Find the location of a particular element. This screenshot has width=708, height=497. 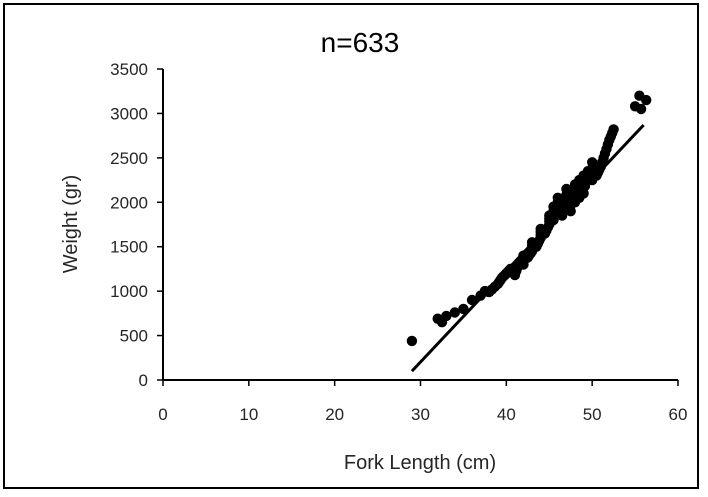

y-tick-label: 3000 is located at coordinates (129, 113).